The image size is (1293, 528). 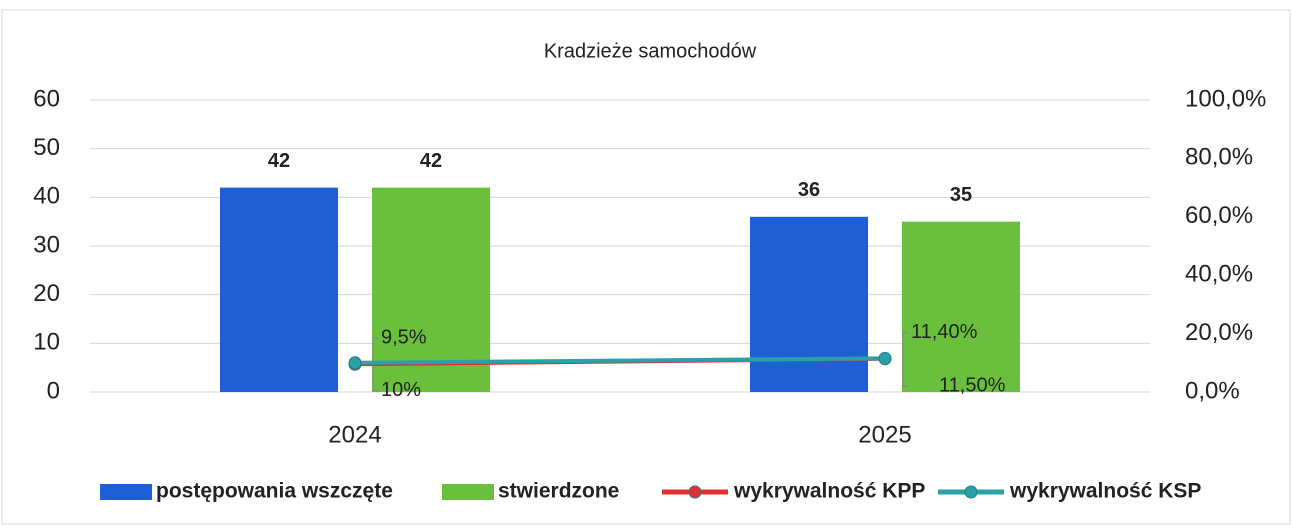 What do you see at coordinates (809, 190) in the screenshot?
I see `bar-value-label: 36` at bounding box center [809, 190].